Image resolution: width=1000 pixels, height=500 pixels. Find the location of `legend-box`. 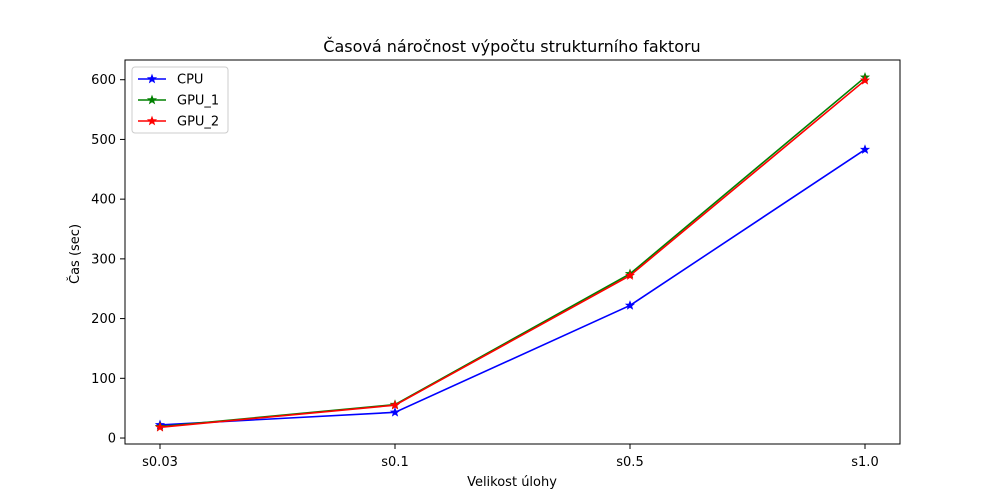

legend-box is located at coordinates (180, 100).